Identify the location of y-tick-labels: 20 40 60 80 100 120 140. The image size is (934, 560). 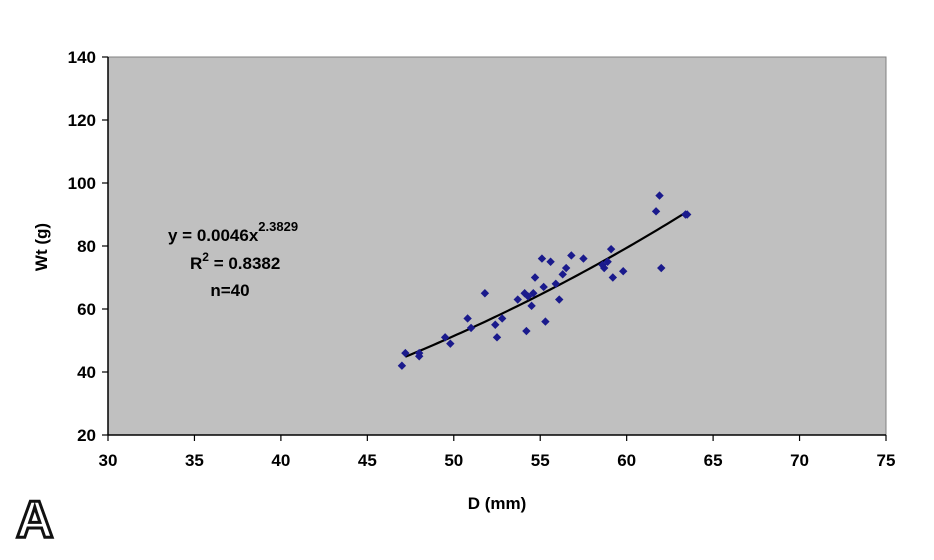
(82, 246).